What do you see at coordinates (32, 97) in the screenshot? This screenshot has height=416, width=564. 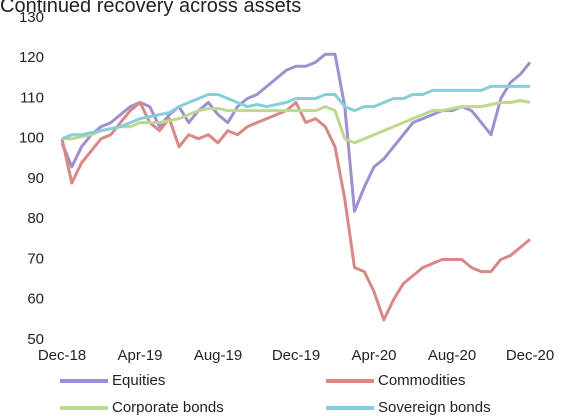 I see `y-tick-label: 110` at bounding box center [32, 97].